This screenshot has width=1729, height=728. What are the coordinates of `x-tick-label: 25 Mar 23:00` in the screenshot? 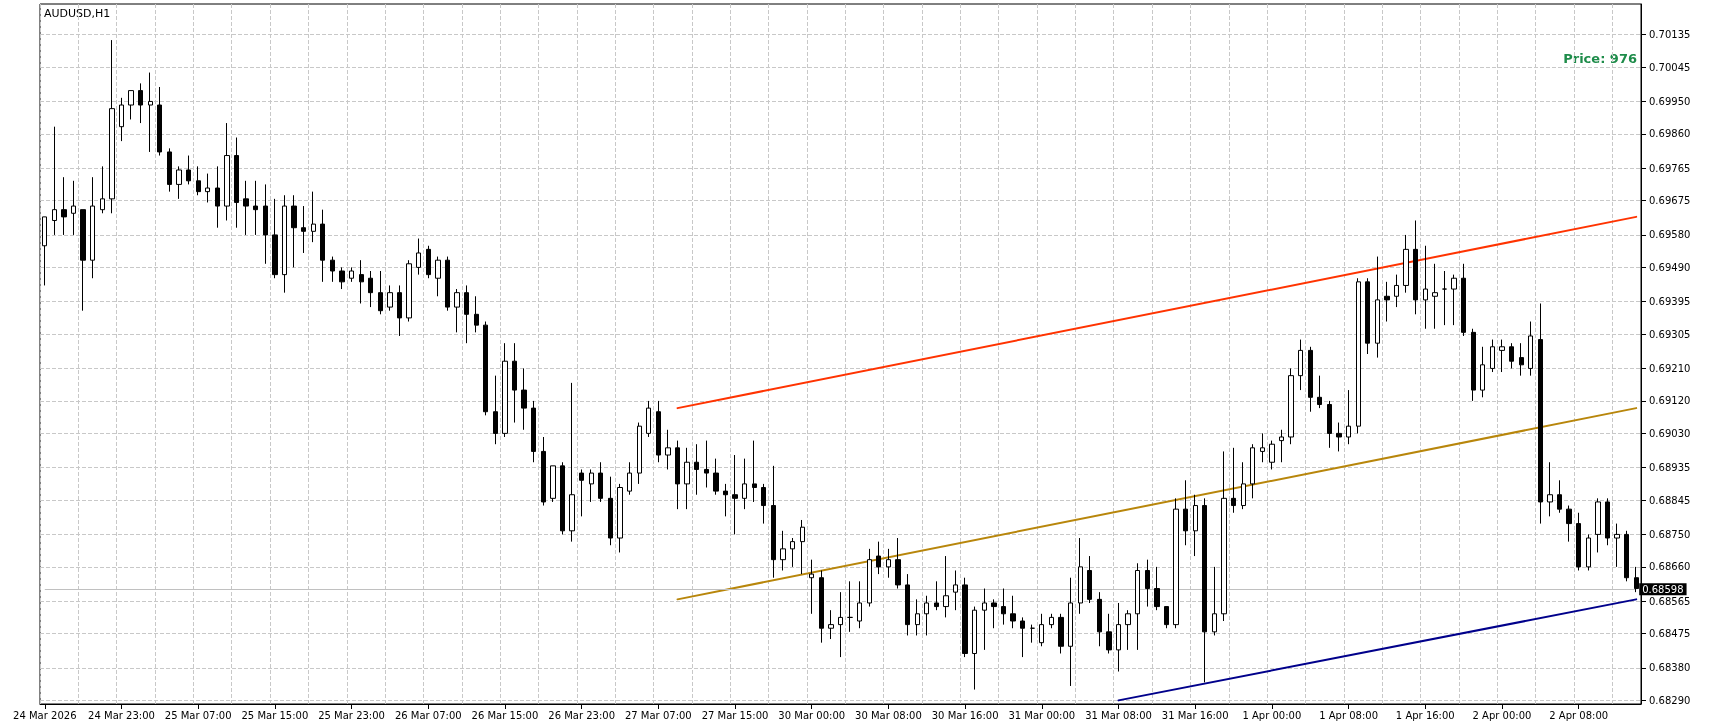 It's located at (351, 715).